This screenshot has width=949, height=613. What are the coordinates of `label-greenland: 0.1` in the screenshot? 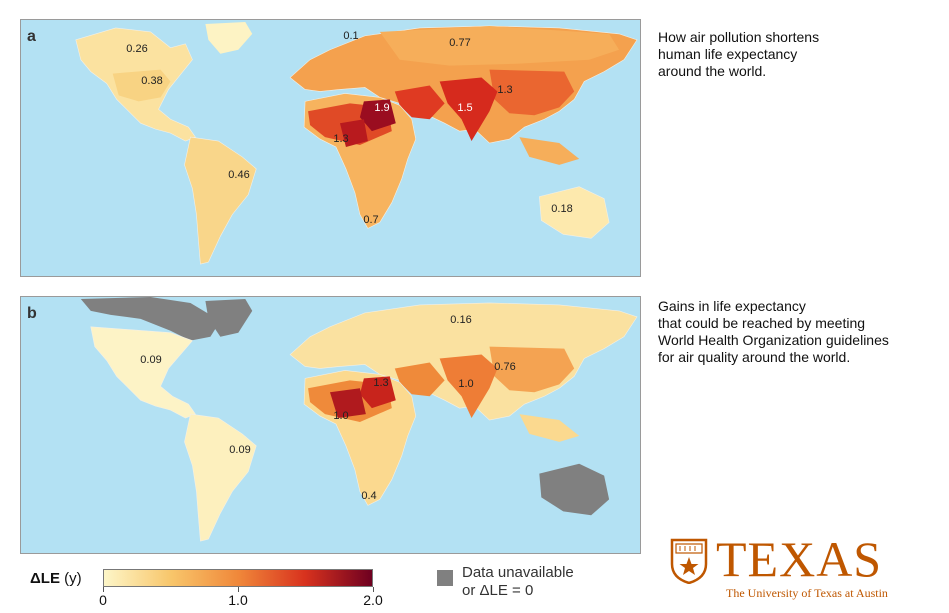 It's located at (351, 36).